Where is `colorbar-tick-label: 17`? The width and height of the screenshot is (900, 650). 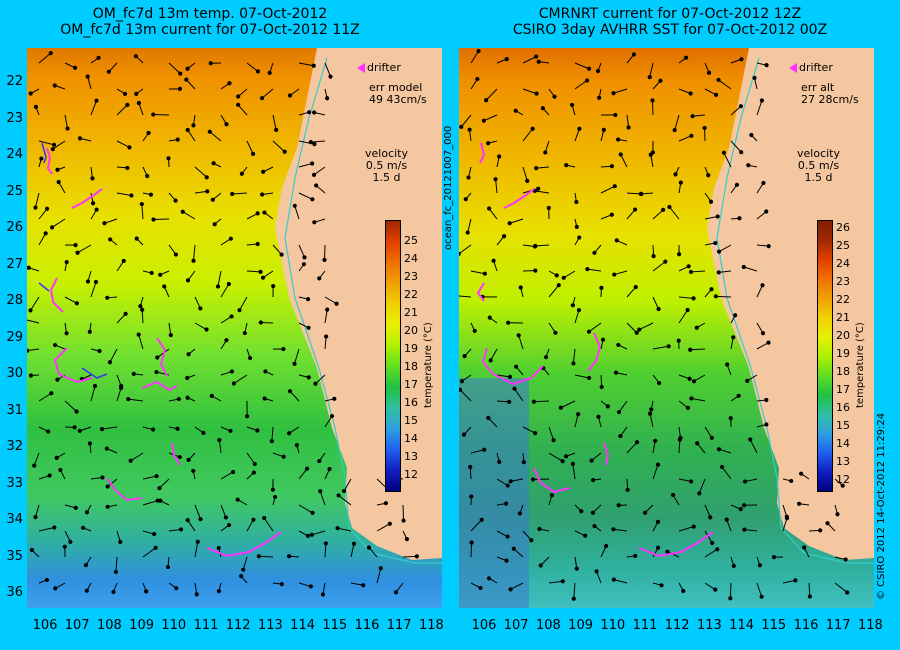
colorbar-tick-label: 17 is located at coordinates (411, 384).